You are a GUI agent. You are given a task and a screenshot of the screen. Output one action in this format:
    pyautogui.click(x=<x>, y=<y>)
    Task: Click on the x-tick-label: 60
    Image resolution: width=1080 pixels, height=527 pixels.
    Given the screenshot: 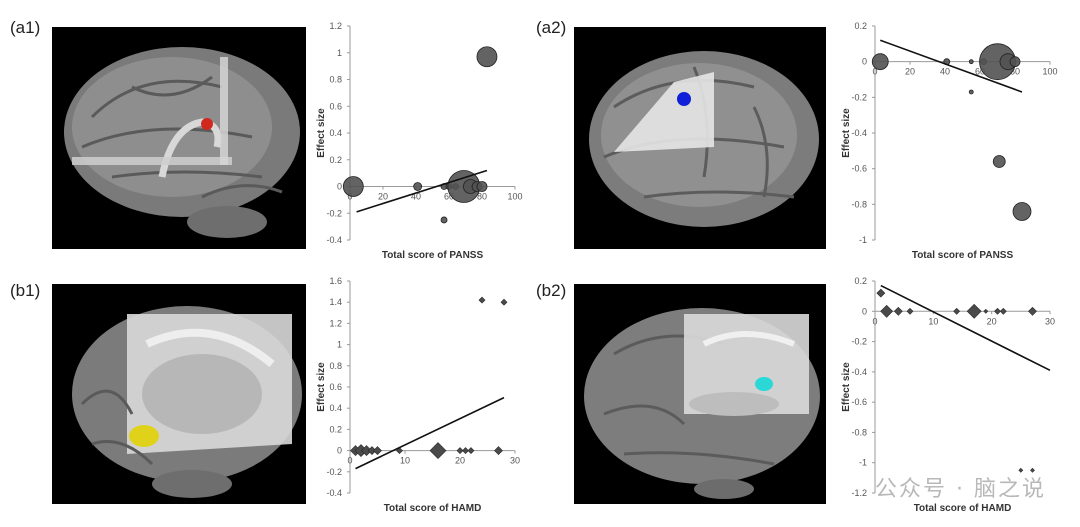 What is the action you would take?
    pyautogui.click(x=980, y=72)
    